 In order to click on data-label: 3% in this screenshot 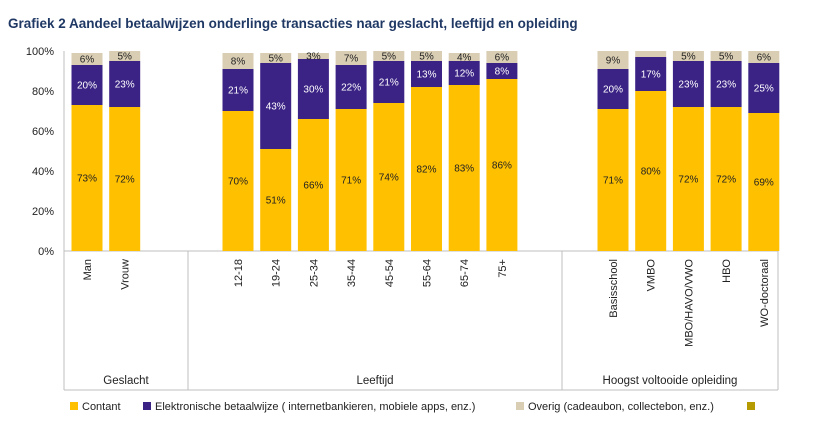, I will do `click(313, 57)`.